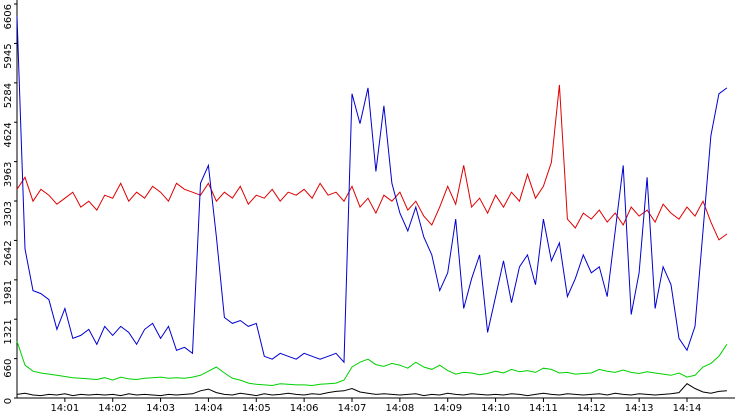 The height and width of the screenshot is (415, 735). What do you see at coordinates (8, 95) in the screenshot?
I see `y-tick-label: 5284` at bounding box center [8, 95].